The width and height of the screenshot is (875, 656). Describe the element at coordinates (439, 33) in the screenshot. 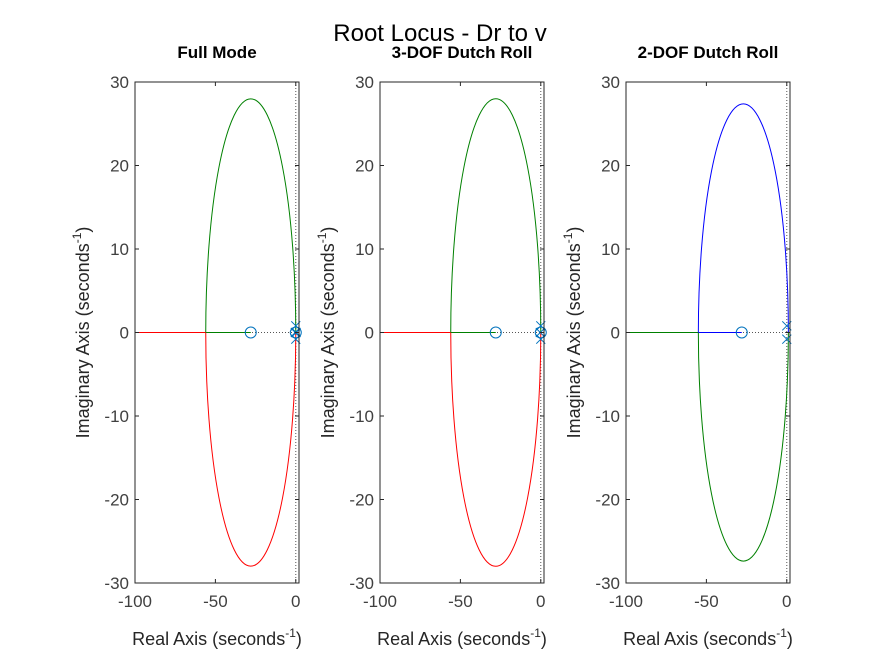

I see `figure-title: Root Locus - Dr to v` at that location.